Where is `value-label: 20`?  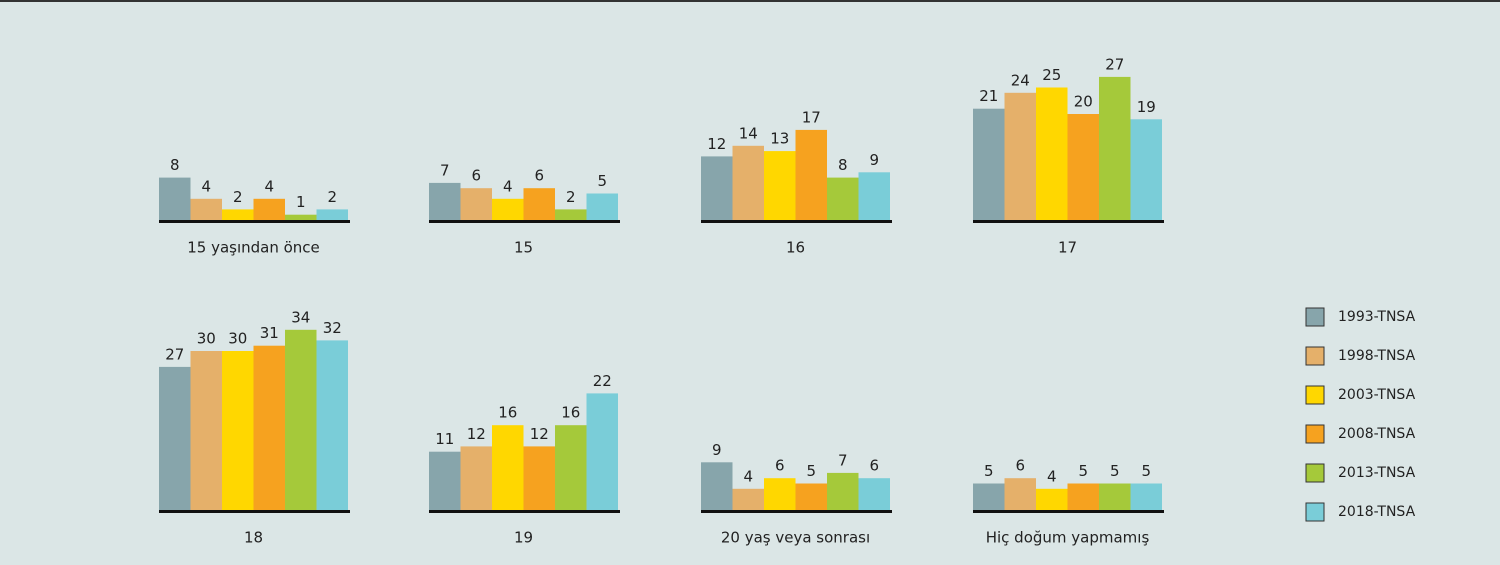 value-label: 20 is located at coordinates (1083, 102).